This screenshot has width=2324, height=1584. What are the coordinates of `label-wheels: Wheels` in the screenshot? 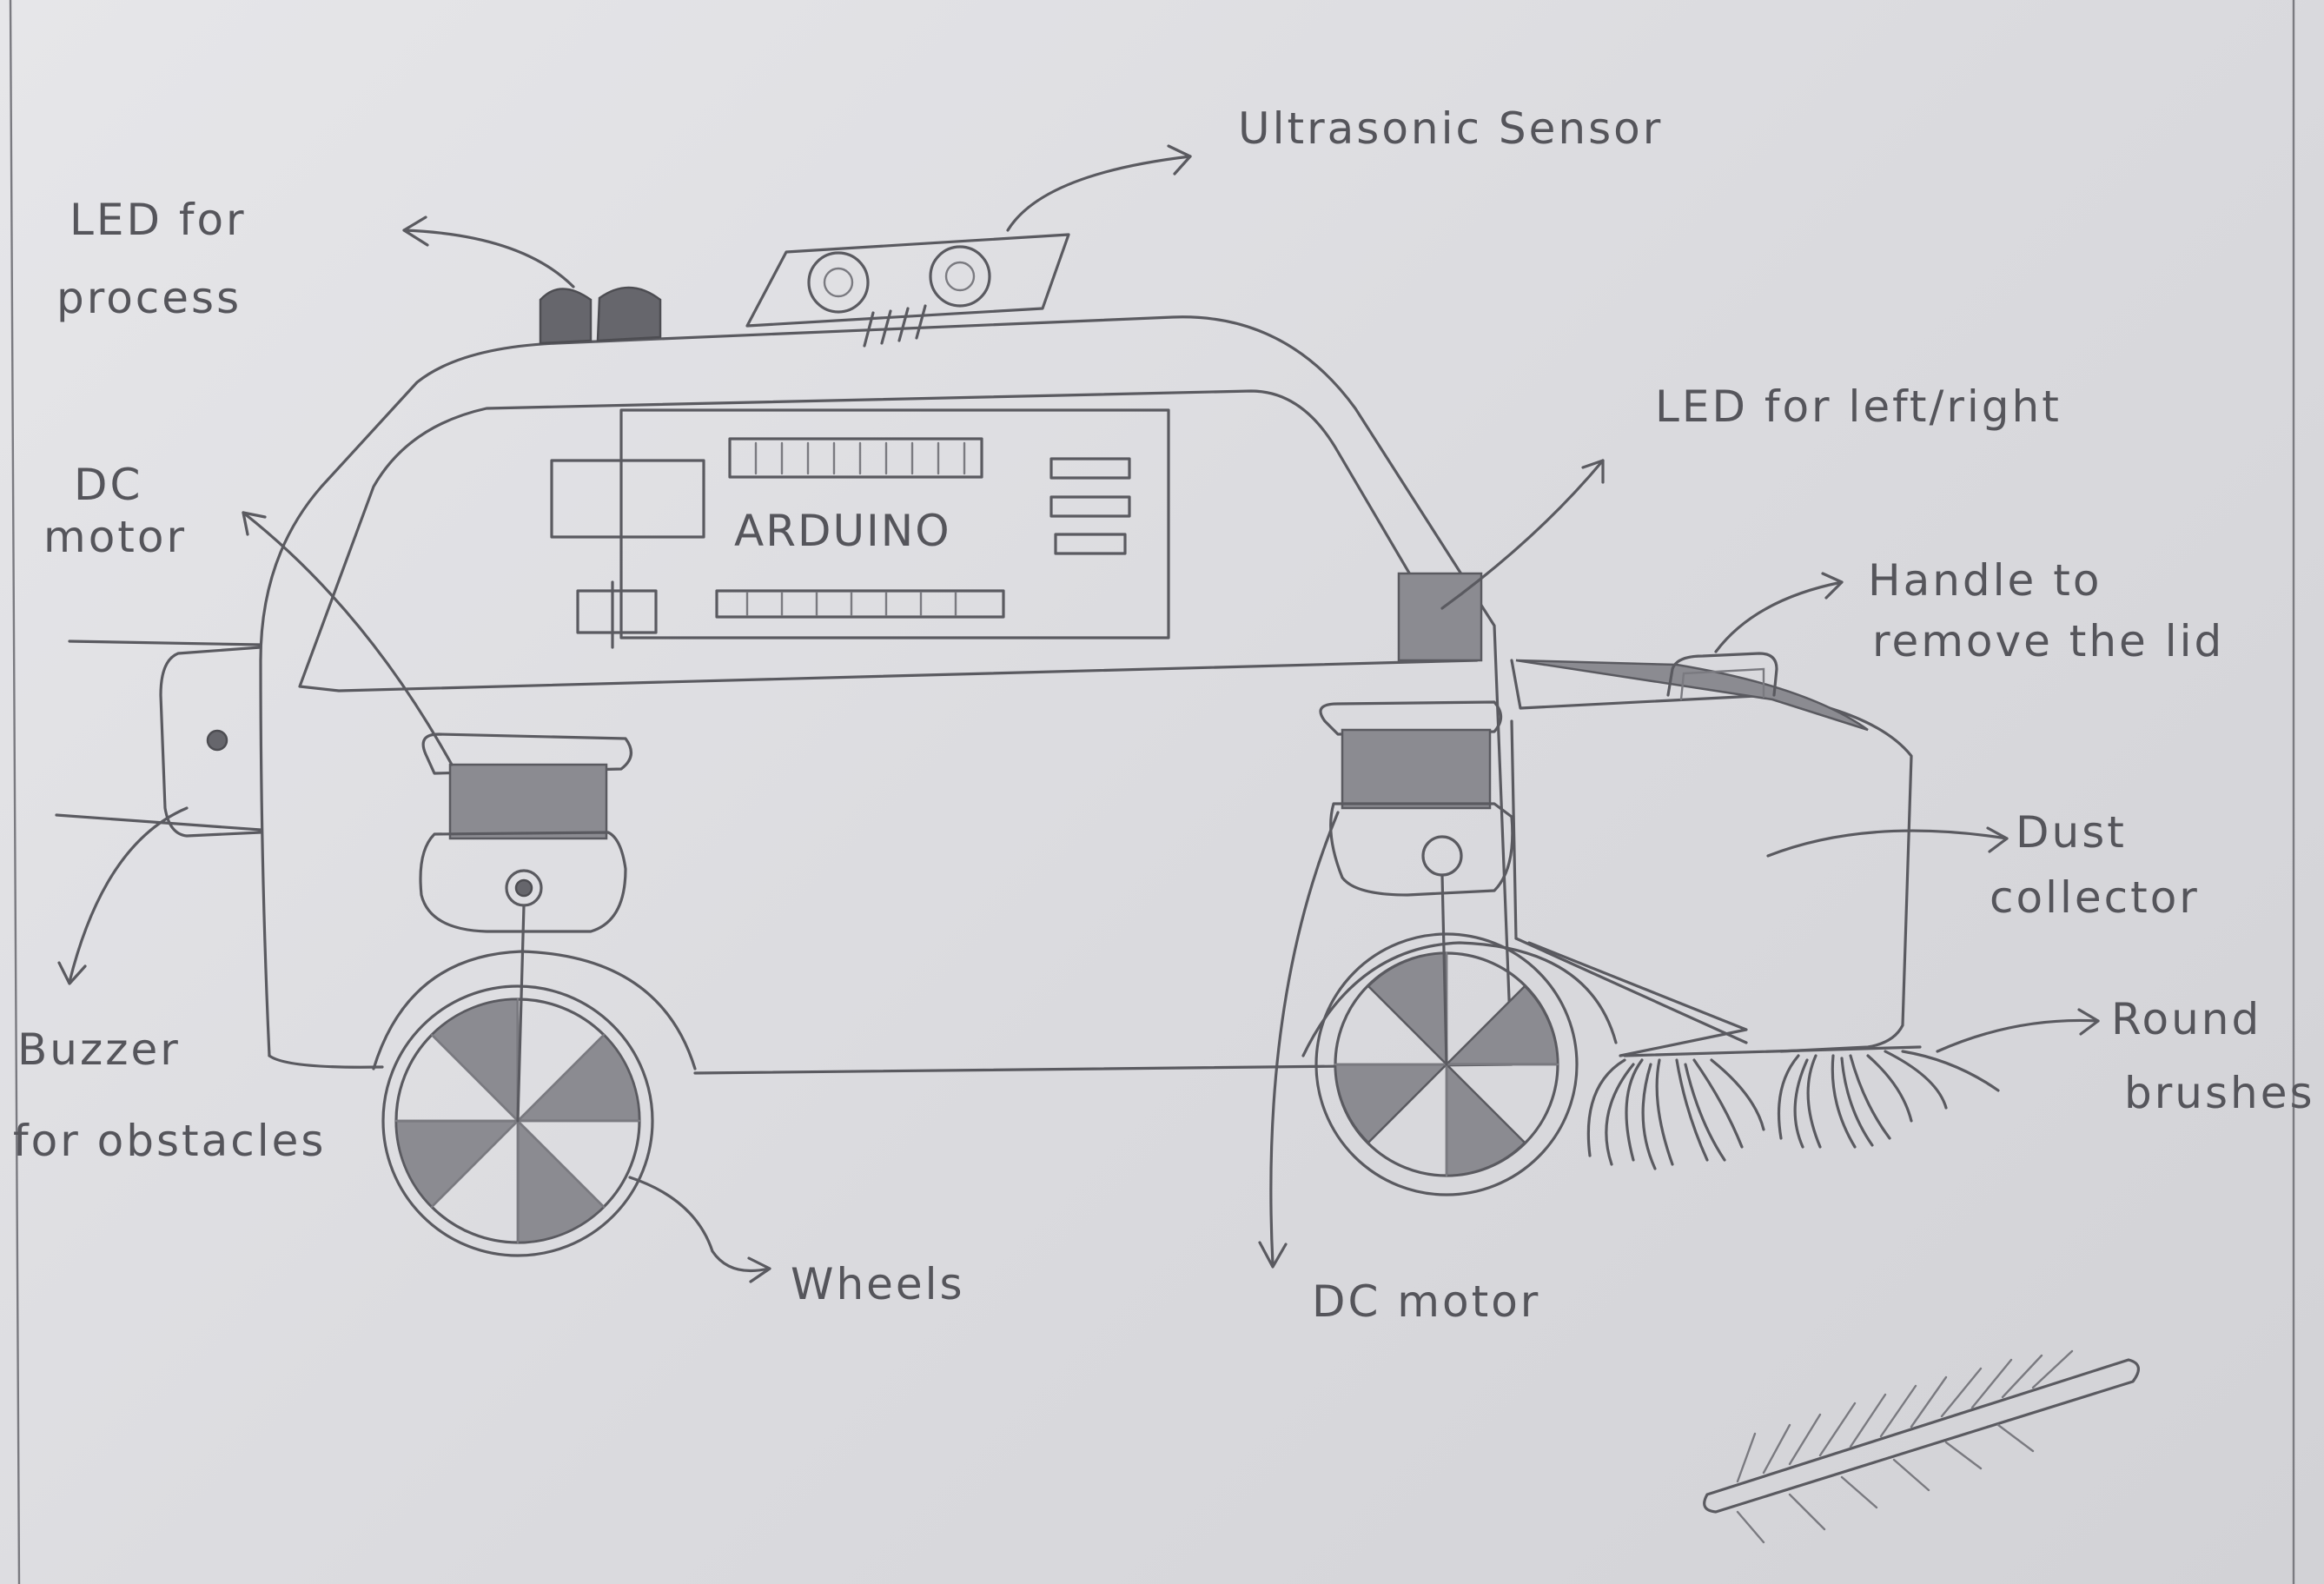 It's located at (878, 1284).